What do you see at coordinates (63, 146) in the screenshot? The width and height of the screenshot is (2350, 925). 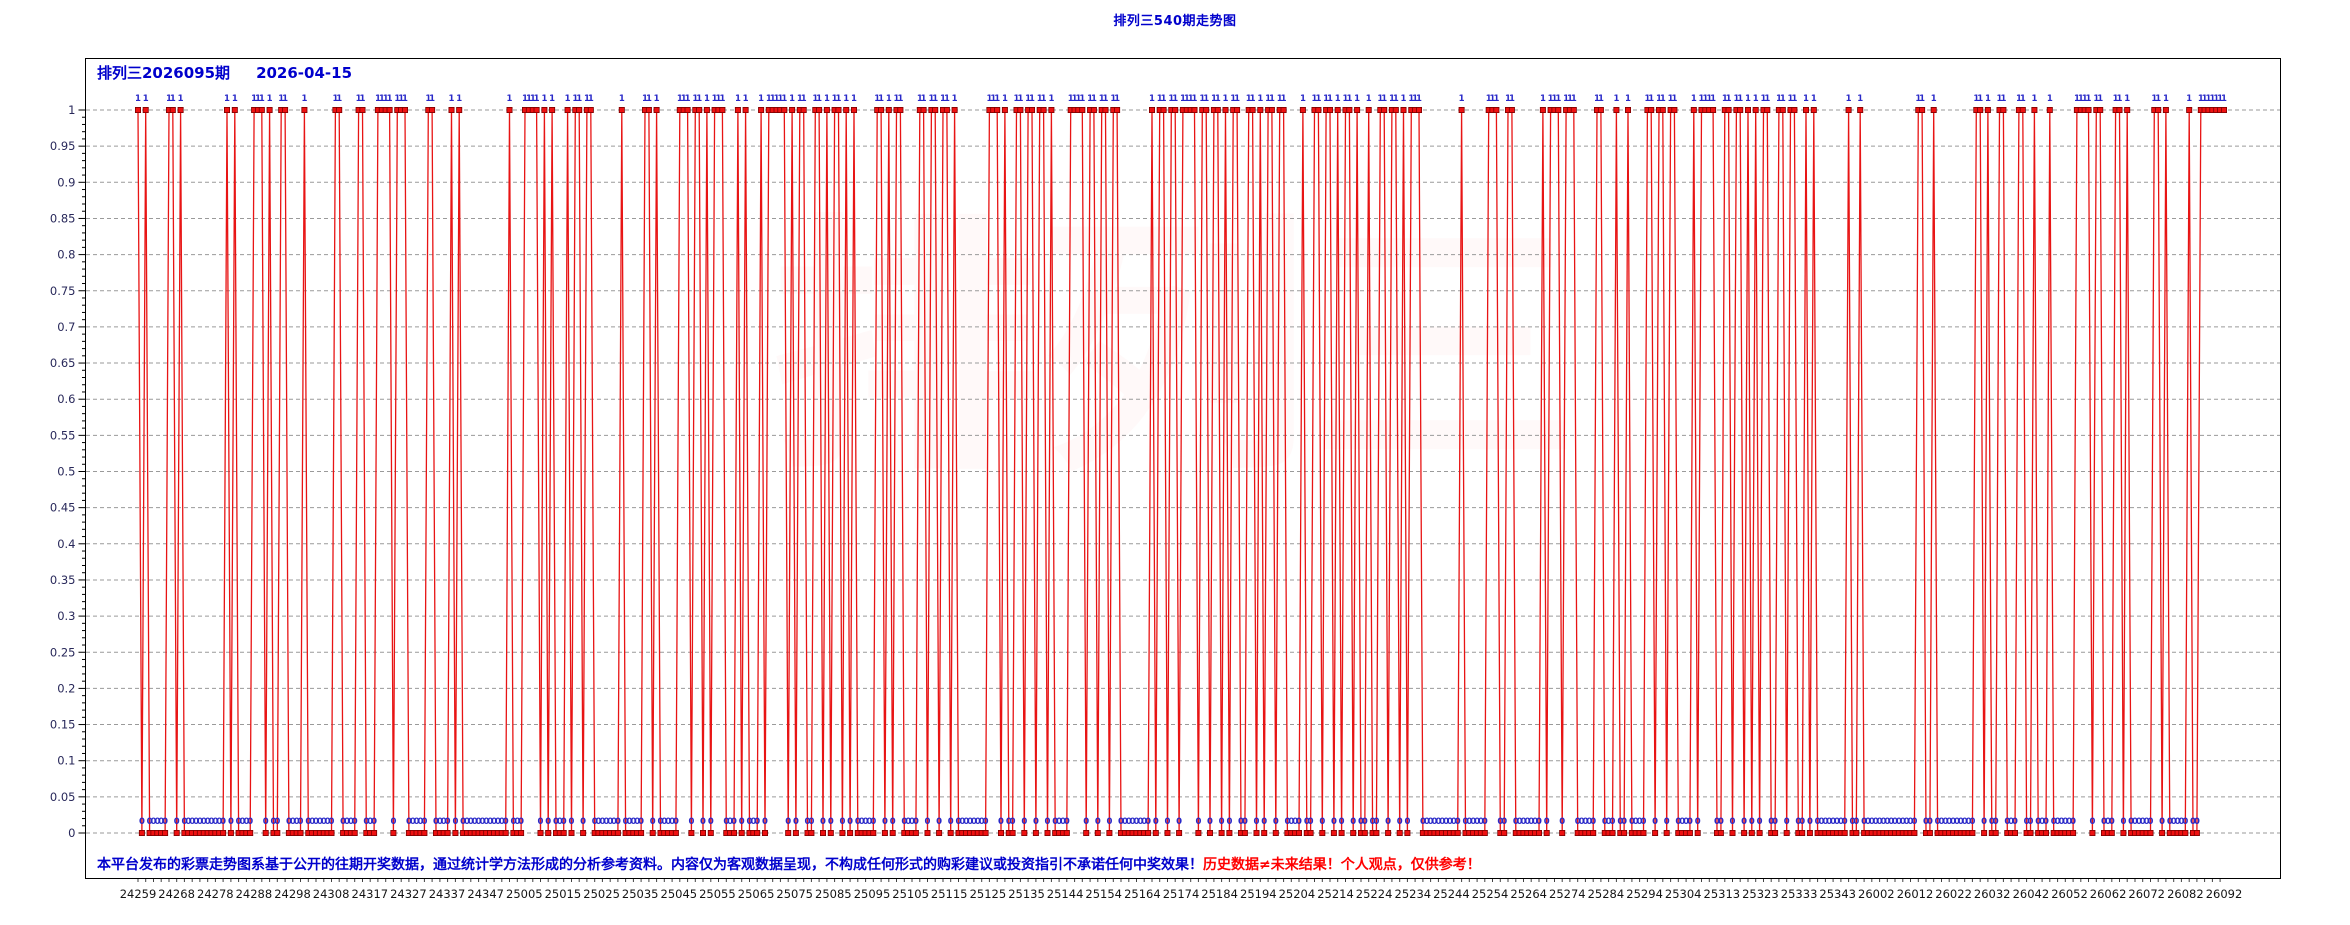 I see `y-tick-label: 0.95` at bounding box center [63, 146].